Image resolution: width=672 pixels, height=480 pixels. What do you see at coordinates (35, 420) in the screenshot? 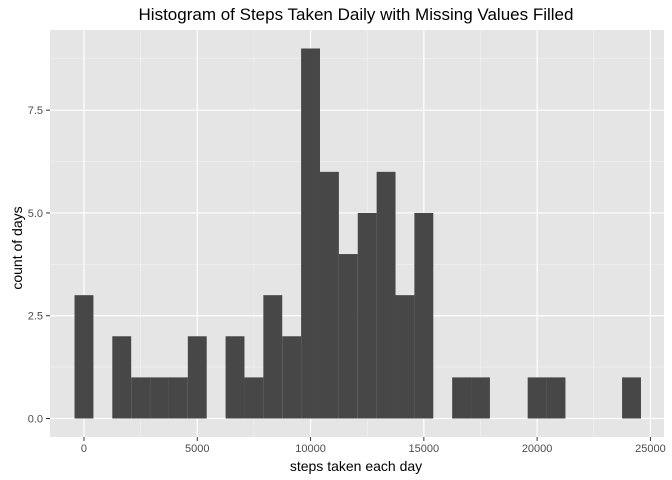
I see `y-tick-label: 0.0` at bounding box center [35, 420].